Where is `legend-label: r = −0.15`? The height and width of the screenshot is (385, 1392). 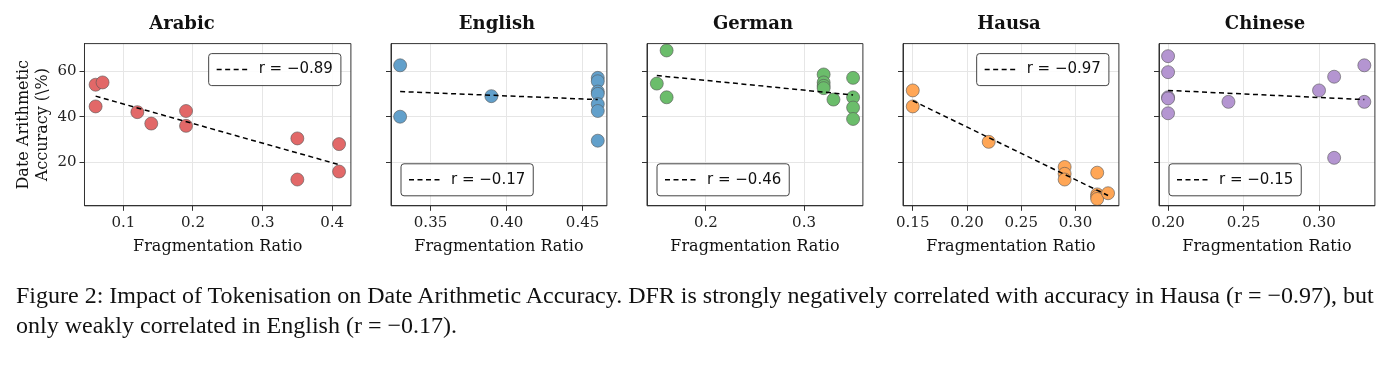
legend-label: r = −0.15 is located at coordinates (1256, 178).